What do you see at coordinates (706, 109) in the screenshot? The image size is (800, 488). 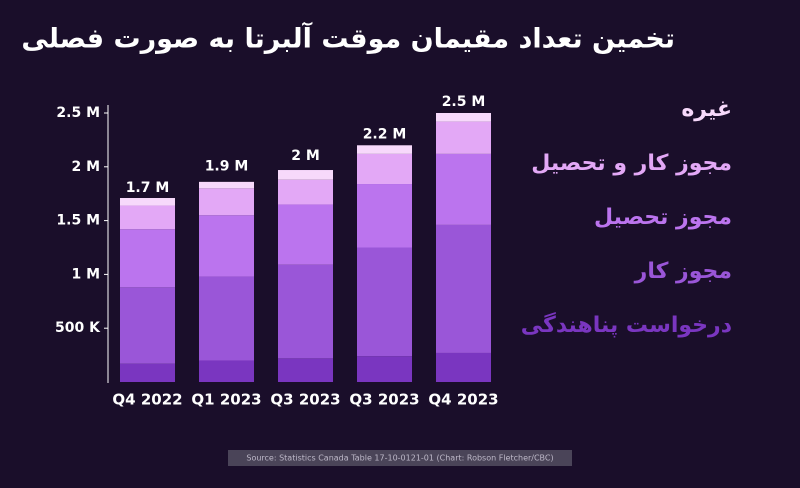 I see `legend-entry: غیره` at bounding box center [706, 109].